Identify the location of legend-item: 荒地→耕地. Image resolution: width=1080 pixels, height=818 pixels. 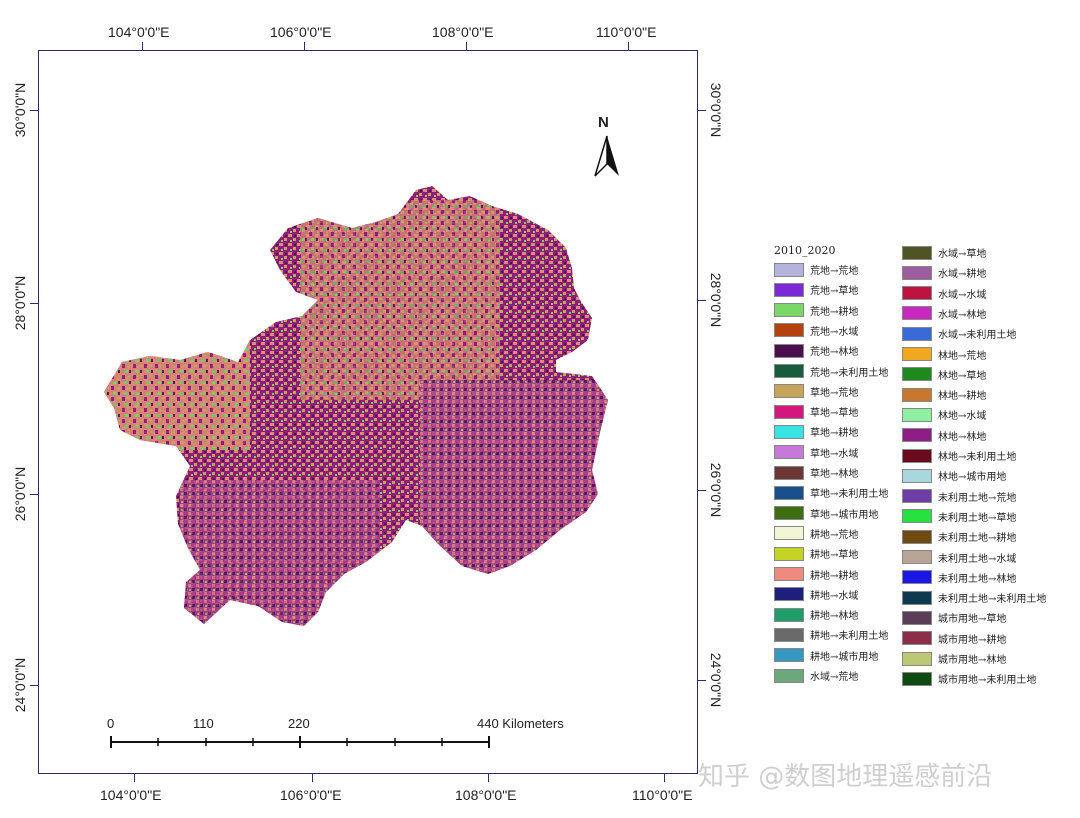
(816, 310).